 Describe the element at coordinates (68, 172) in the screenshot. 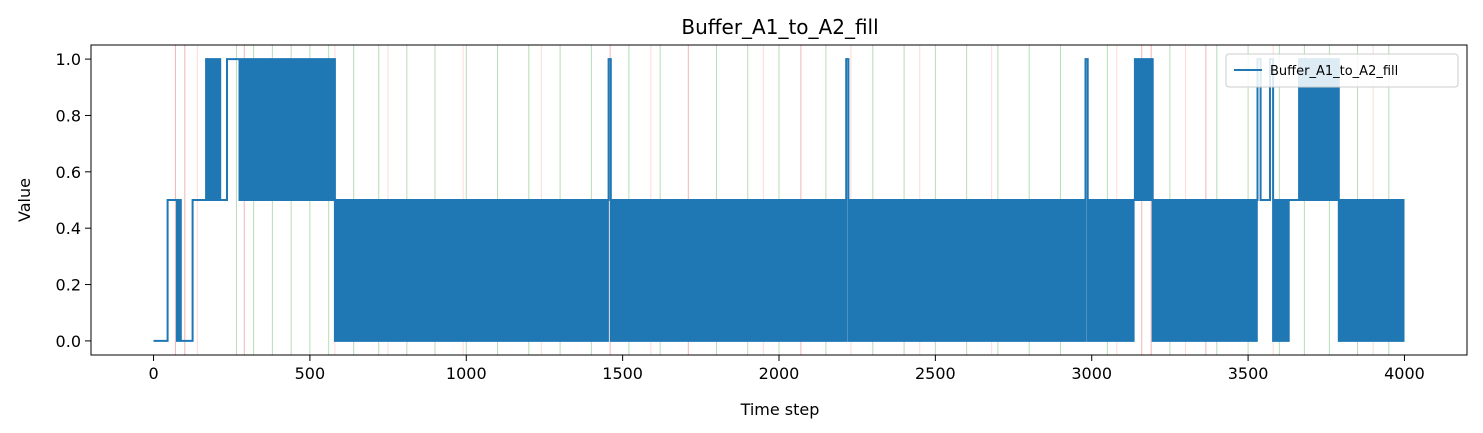

I see `y-tick-label: 0.6` at that location.